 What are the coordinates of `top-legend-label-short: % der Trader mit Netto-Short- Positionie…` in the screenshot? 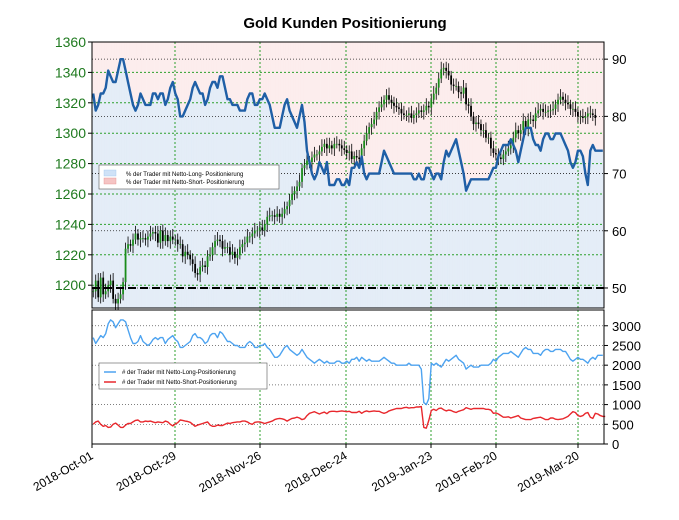 It's located at (185, 183).